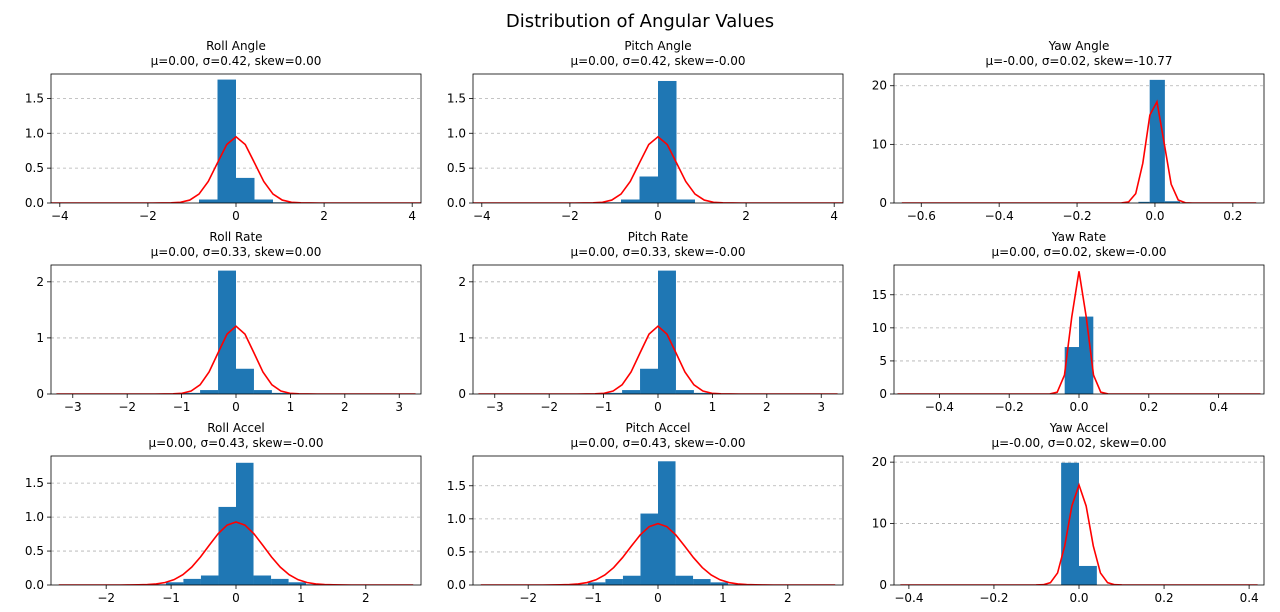 This screenshot has width=1280, height=612. I want to click on x-tick-label: −3, so click(495, 407).